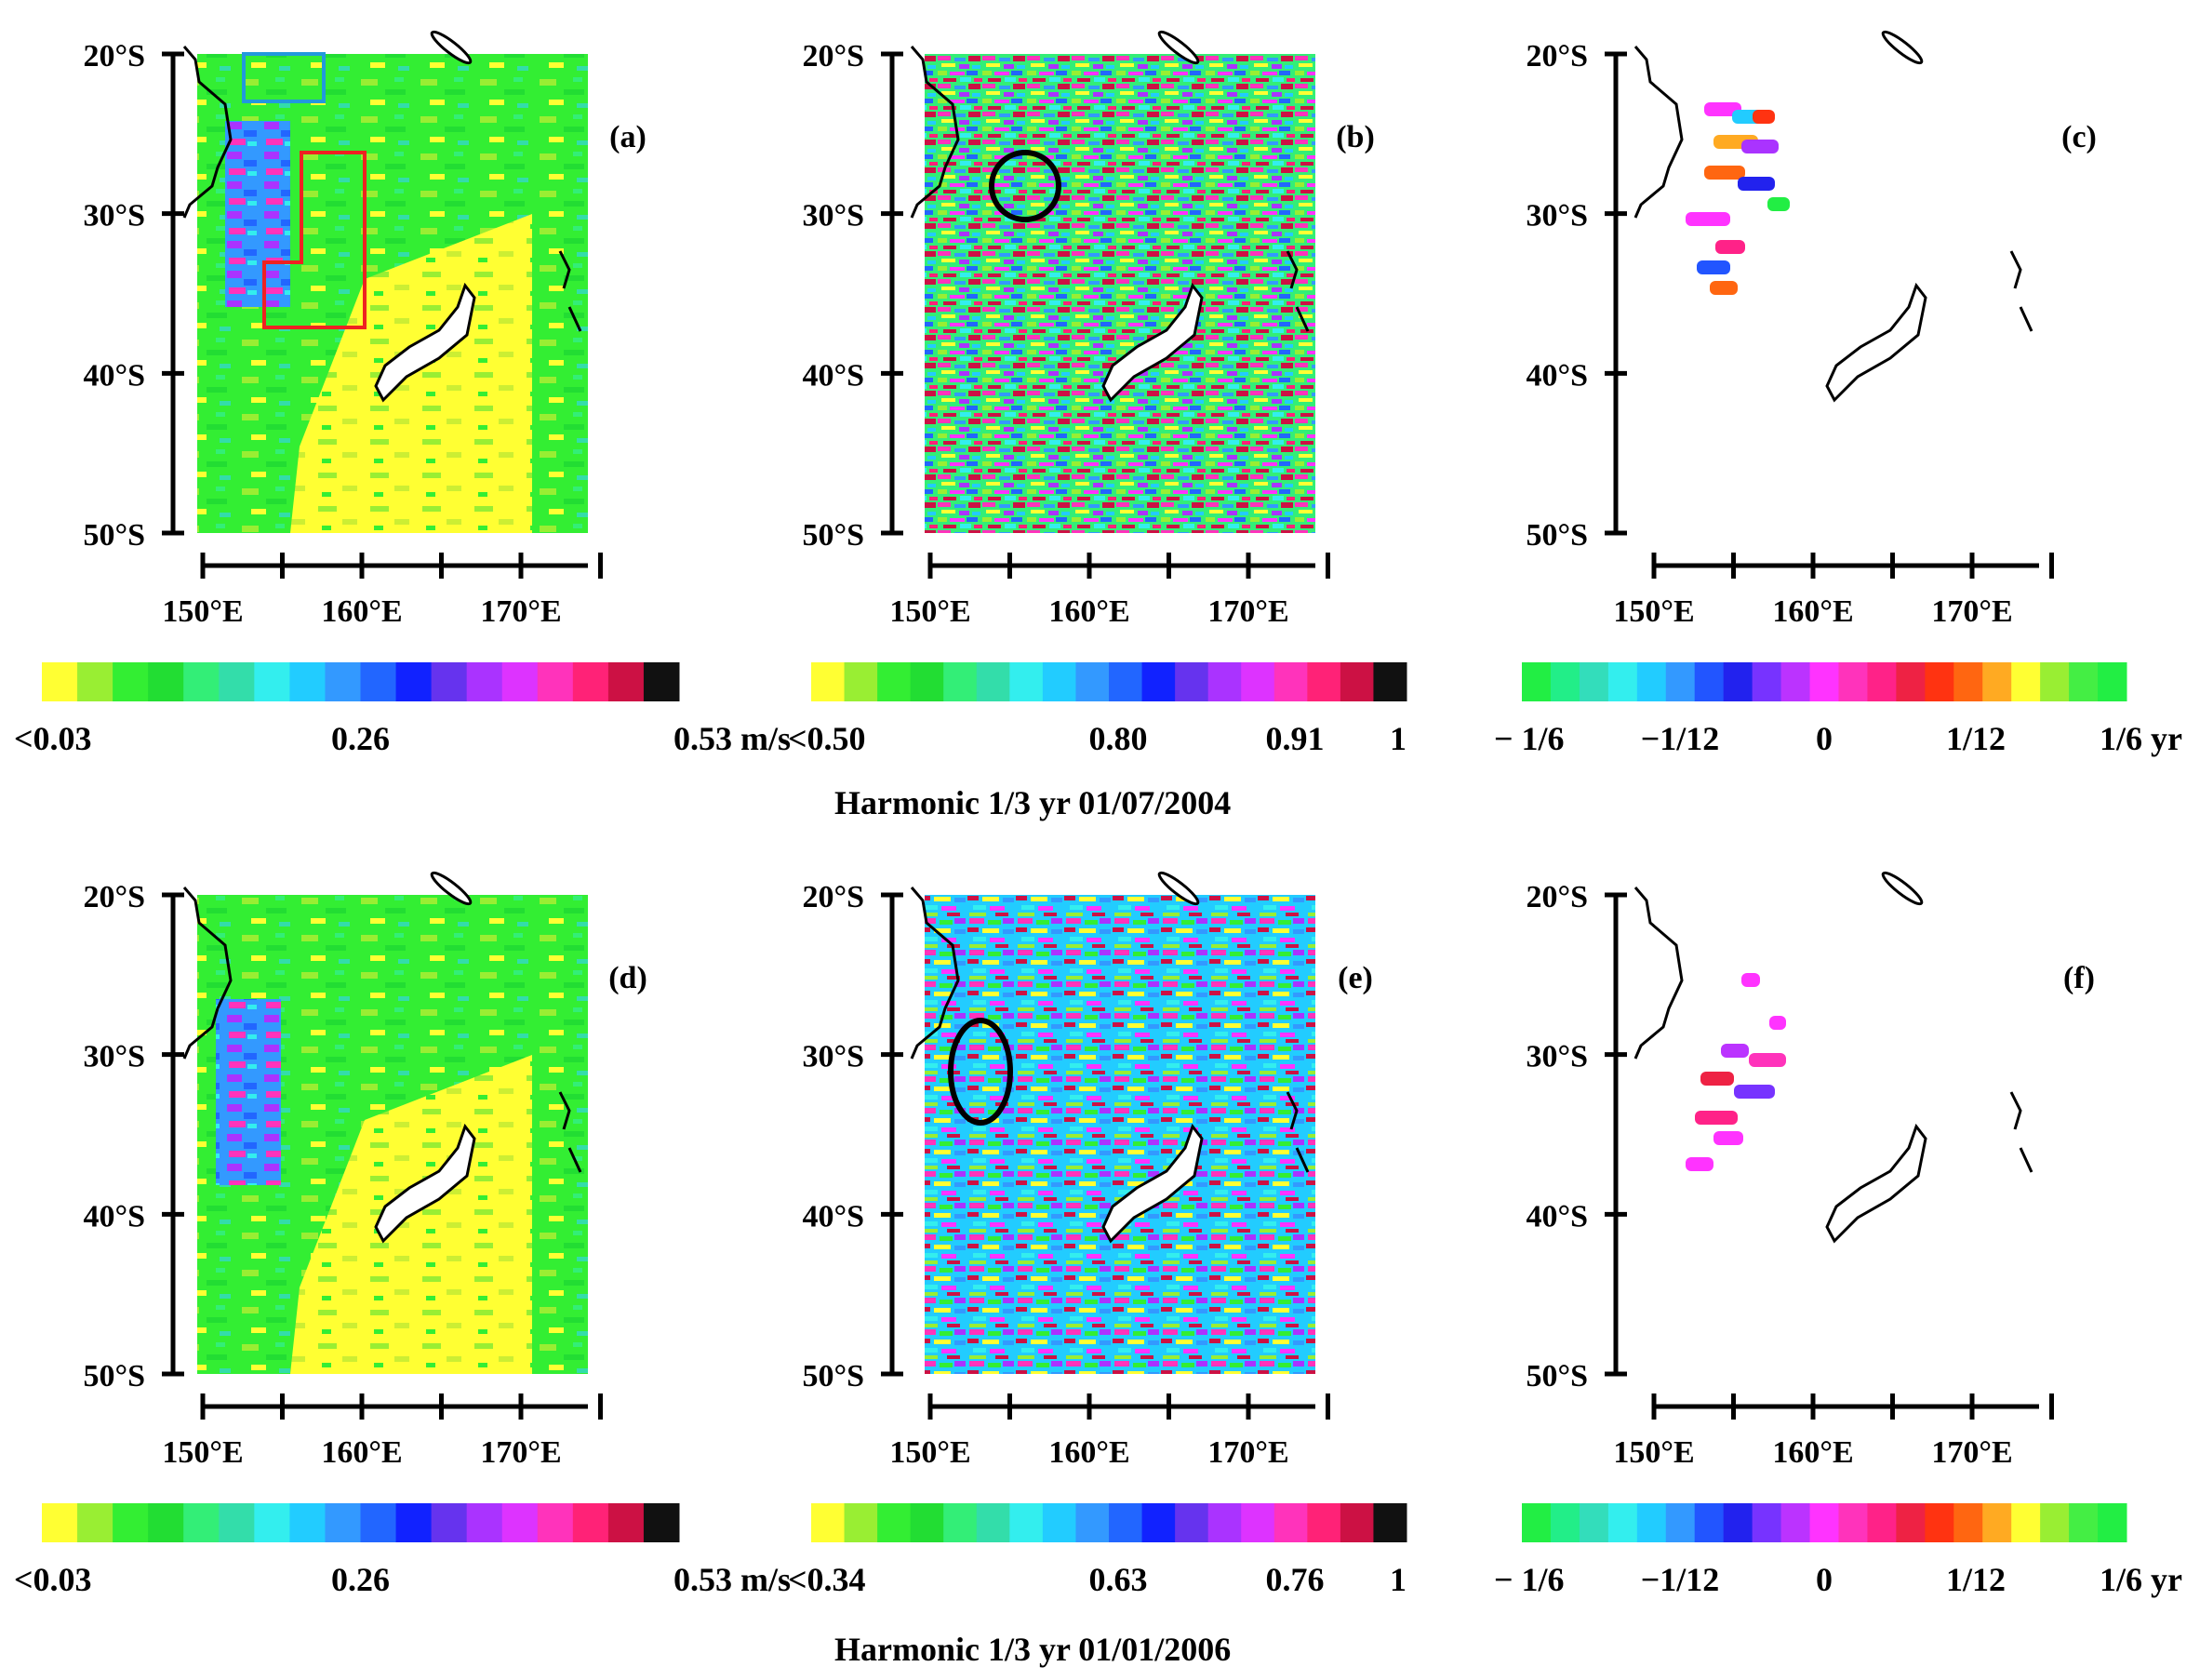 This screenshot has width=2200, height=1680. Describe the element at coordinates (1680, 738) in the screenshot. I see `colorbar-label: −1/12` at that location.